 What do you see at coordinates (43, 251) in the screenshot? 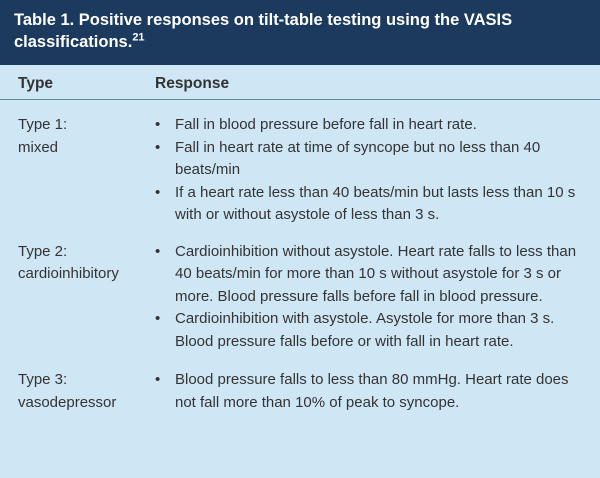
I see `type-label: Type 2:` at bounding box center [43, 251].